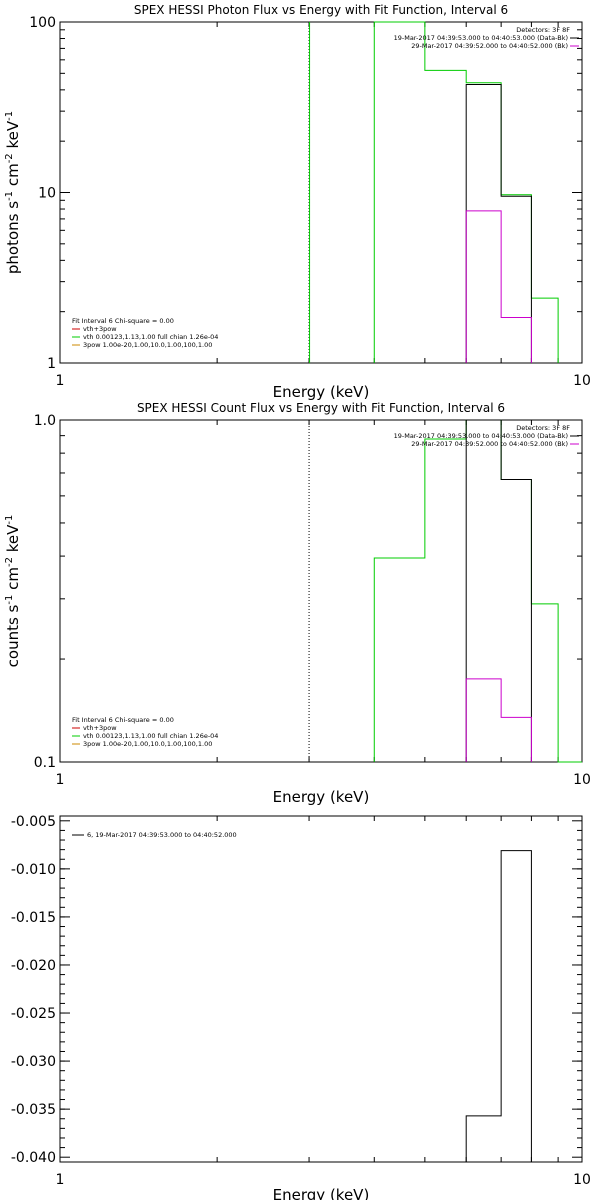 This screenshot has width=600, height=1200. Describe the element at coordinates (45, 421) in the screenshot. I see `y-tick-label: 1.0` at that location.